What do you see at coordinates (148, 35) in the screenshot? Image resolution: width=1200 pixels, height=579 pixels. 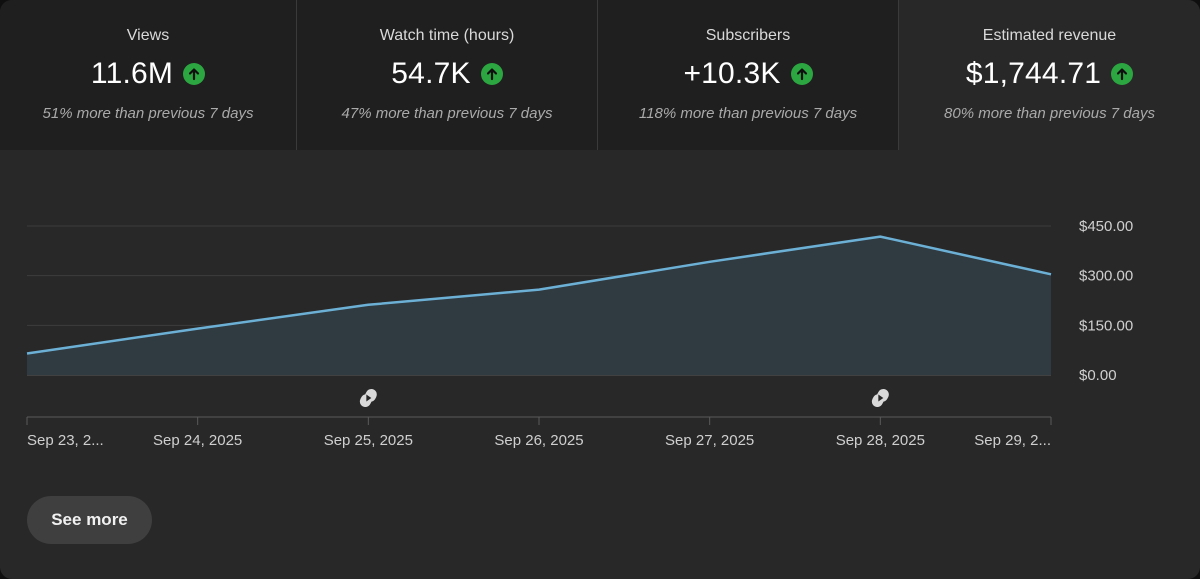 I see `metric-label: Views` at bounding box center [148, 35].